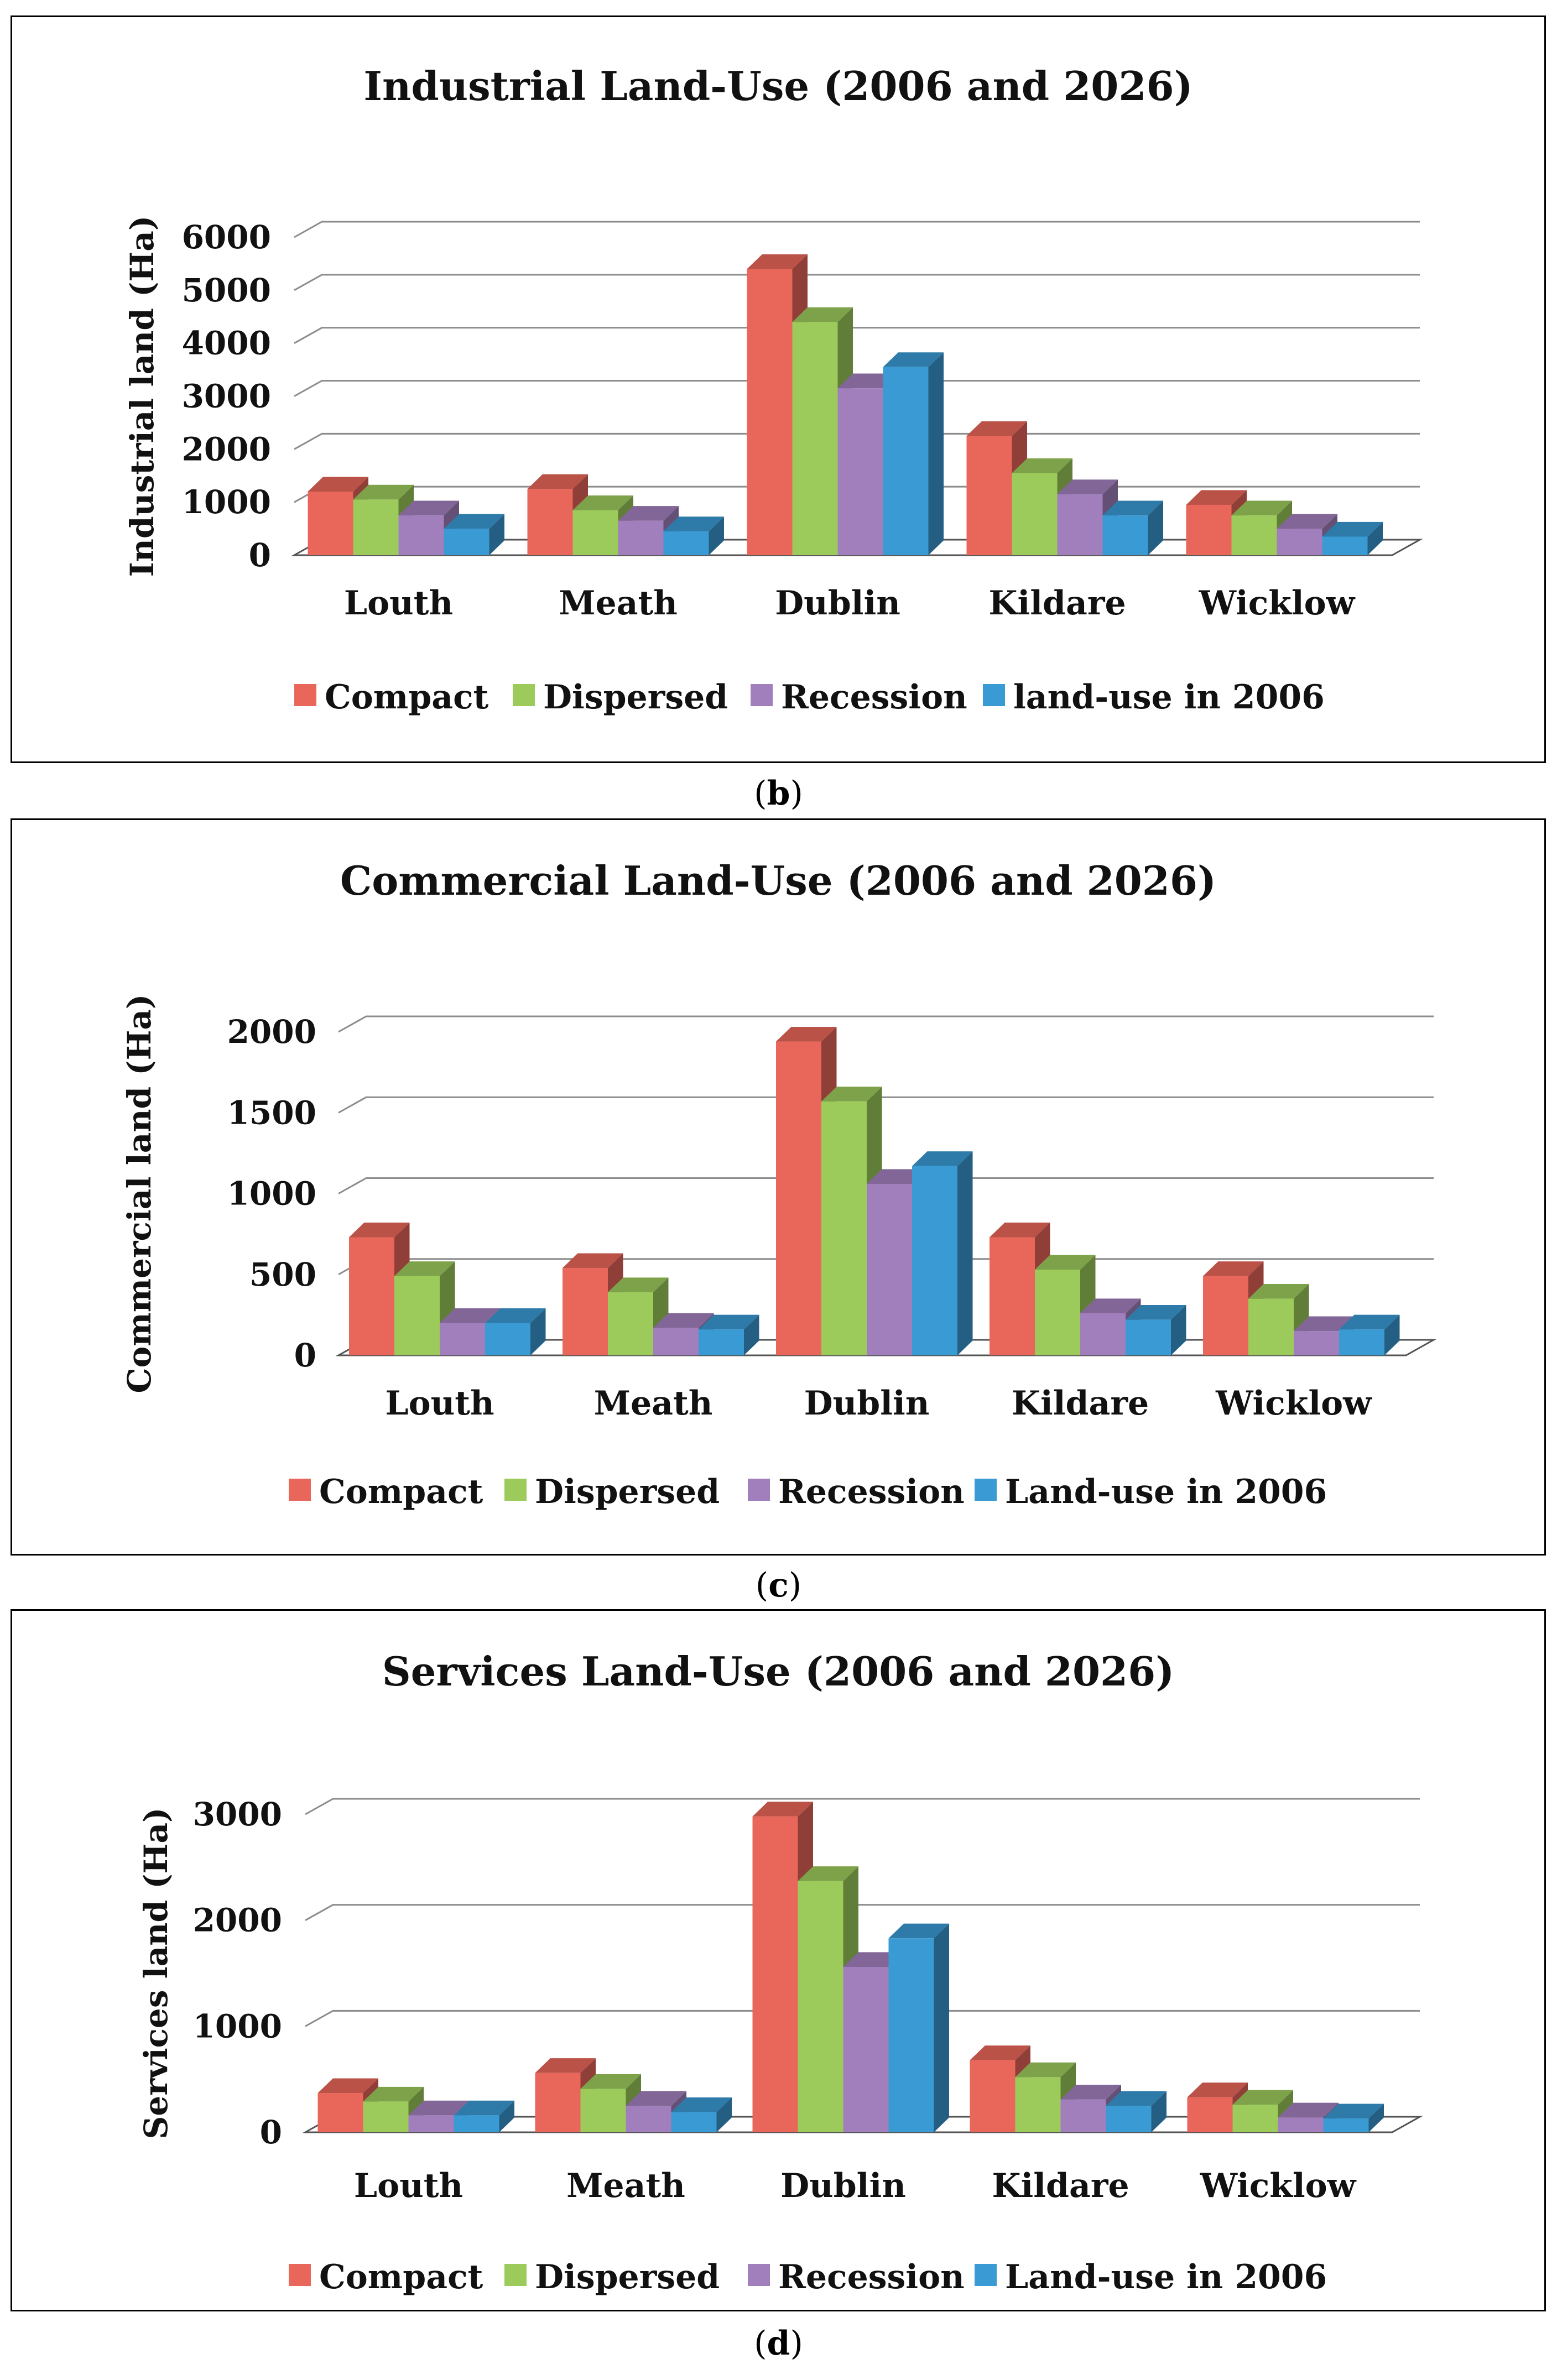 This screenshot has height=2380, width=1557. What do you see at coordinates (778, 1585) in the screenshot?
I see `caption-c: (c)` at bounding box center [778, 1585].